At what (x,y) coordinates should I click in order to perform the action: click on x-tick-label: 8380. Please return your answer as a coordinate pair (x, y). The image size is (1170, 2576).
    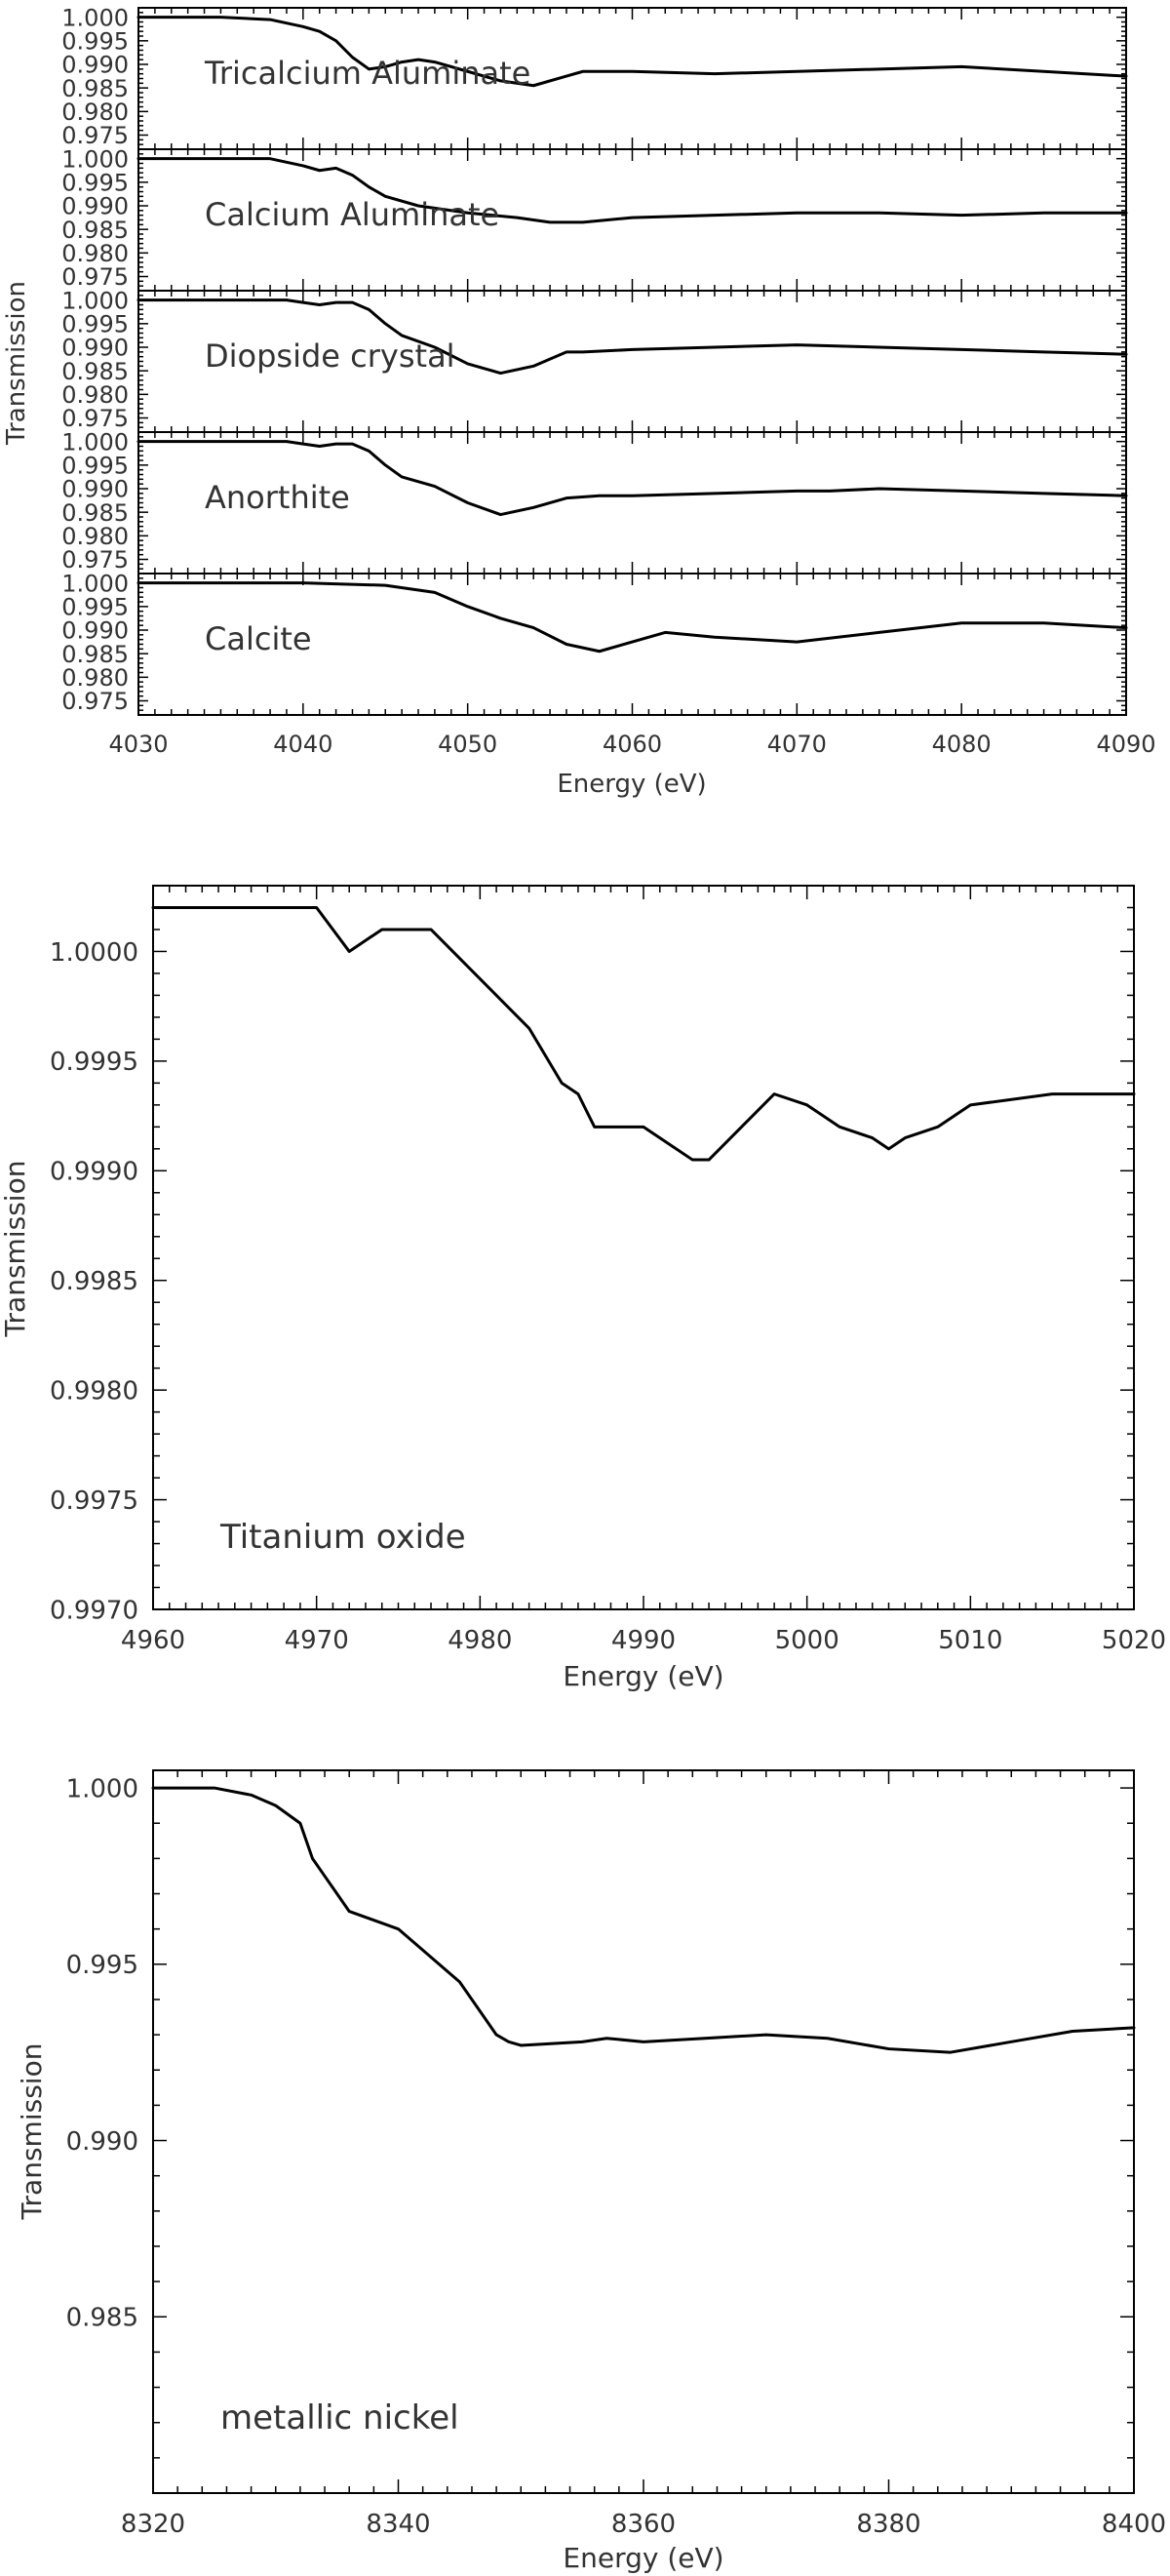
    Looking at the image, I should click on (888, 2524).